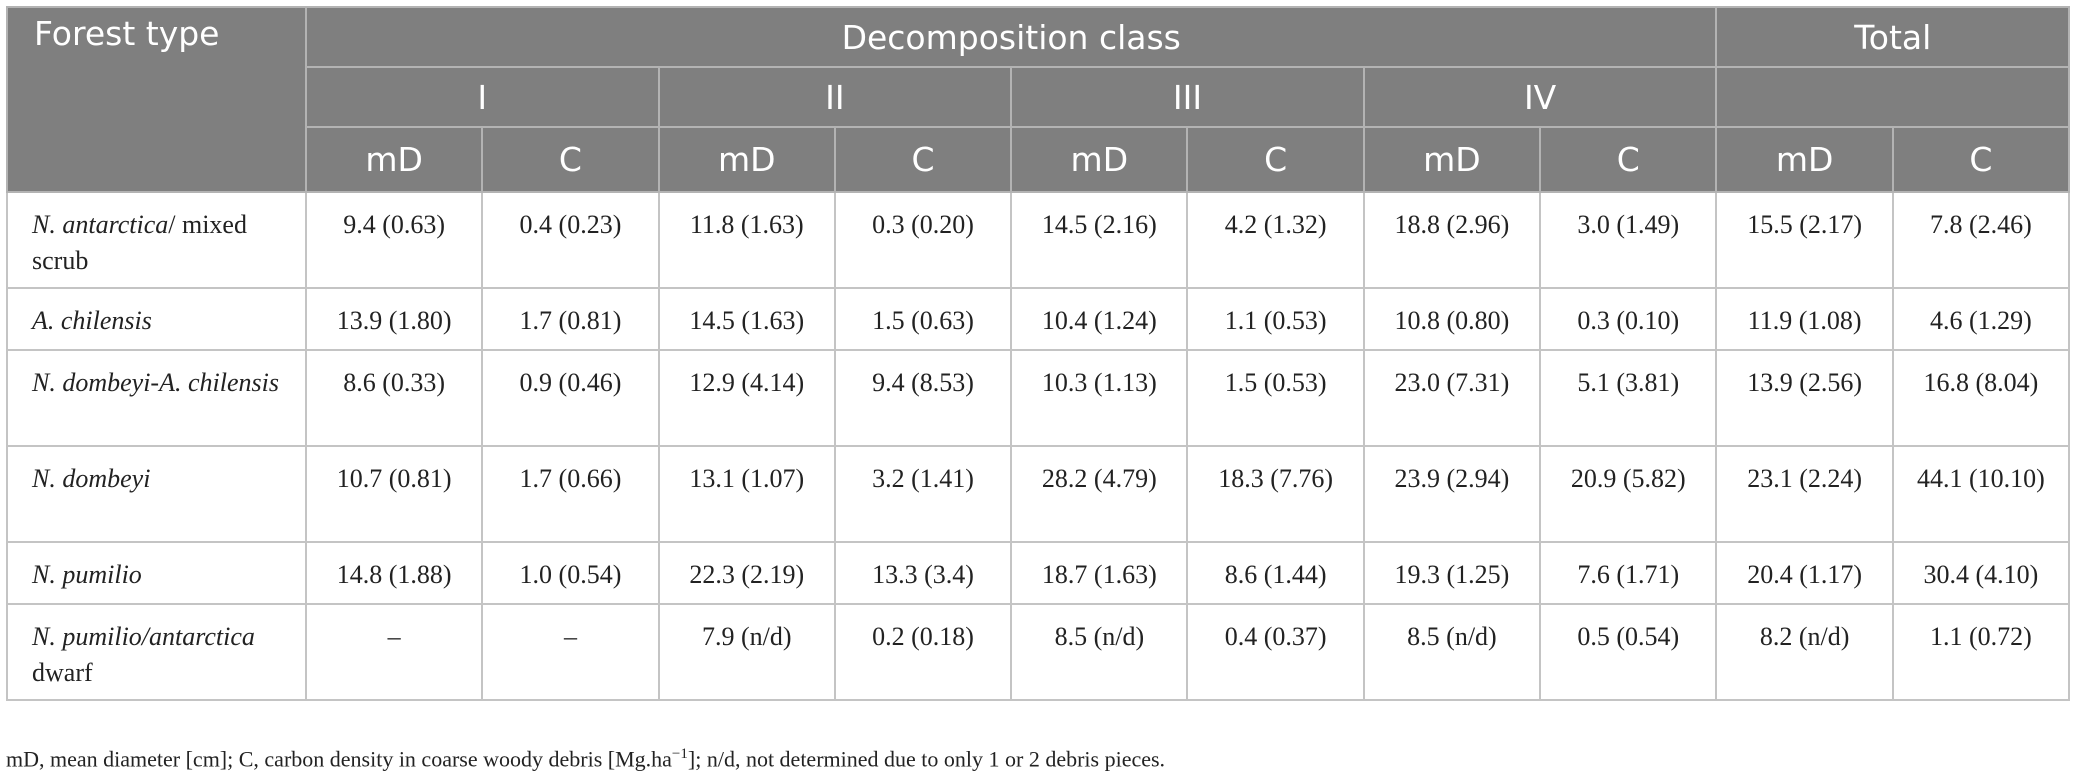 Image resolution: width=2076 pixels, height=784 pixels. Describe the element at coordinates (923, 494) in the screenshot. I see `c-value-cell: 3.2 (1.41)` at that location.